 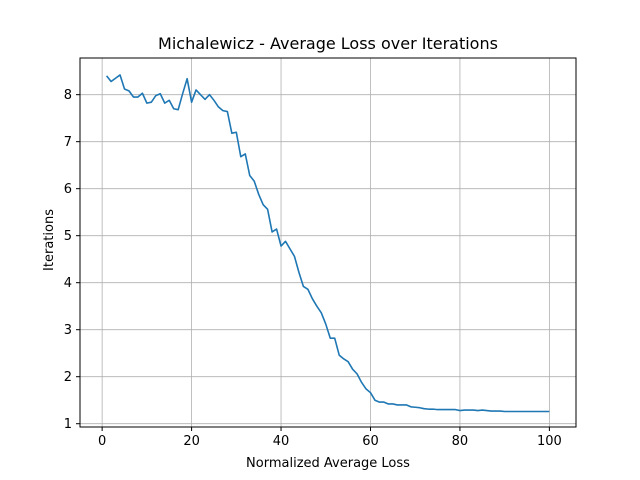 I want to click on y-tick-label: 6, so click(x=68, y=189).